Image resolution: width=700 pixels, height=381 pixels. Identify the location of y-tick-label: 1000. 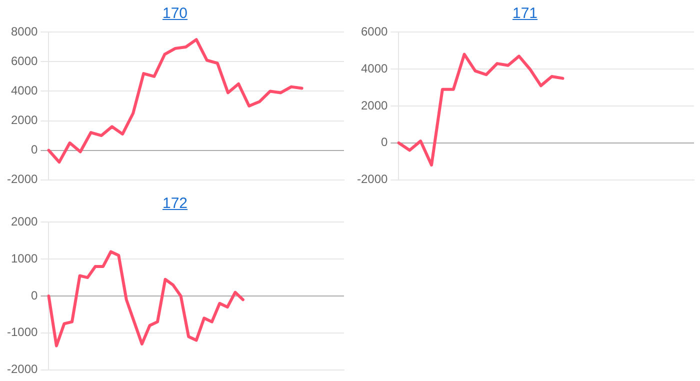
(24, 258).